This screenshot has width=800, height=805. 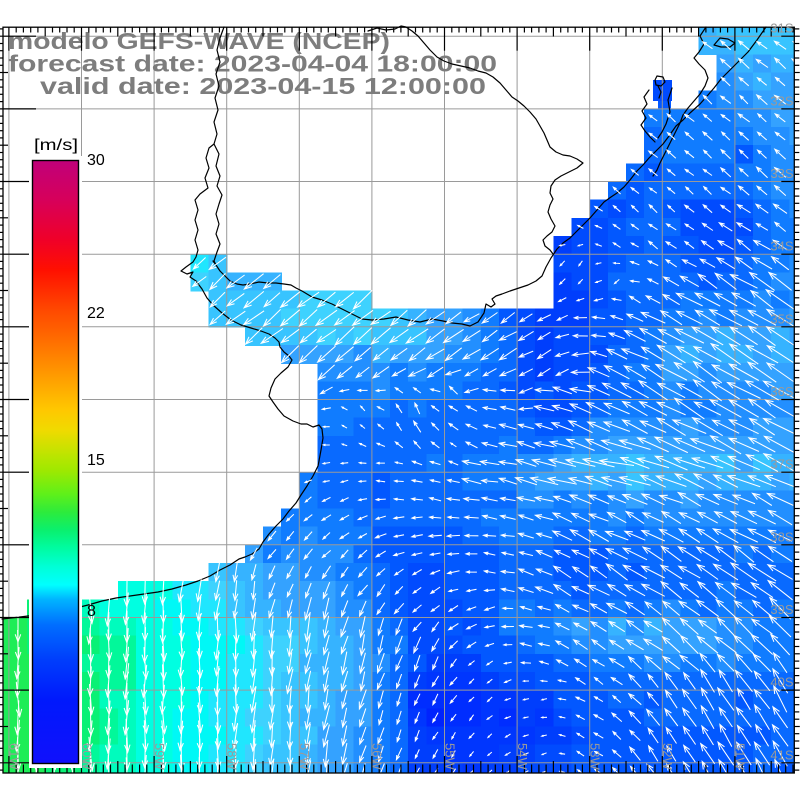 What do you see at coordinates (232, 756) in the screenshot?
I see `svg-text: 58W` at bounding box center [232, 756].